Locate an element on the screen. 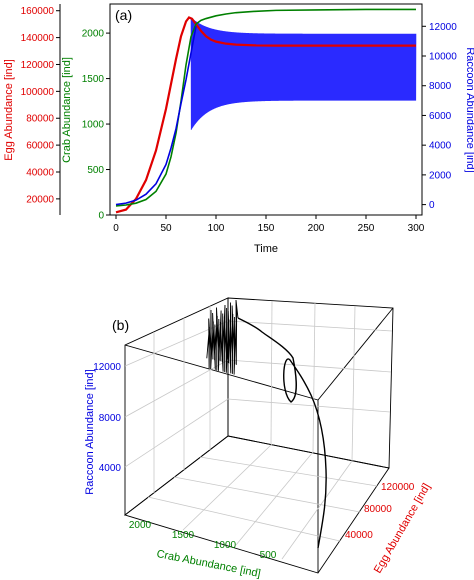  raccoon-tick-label: 0 is located at coordinates (432, 205).